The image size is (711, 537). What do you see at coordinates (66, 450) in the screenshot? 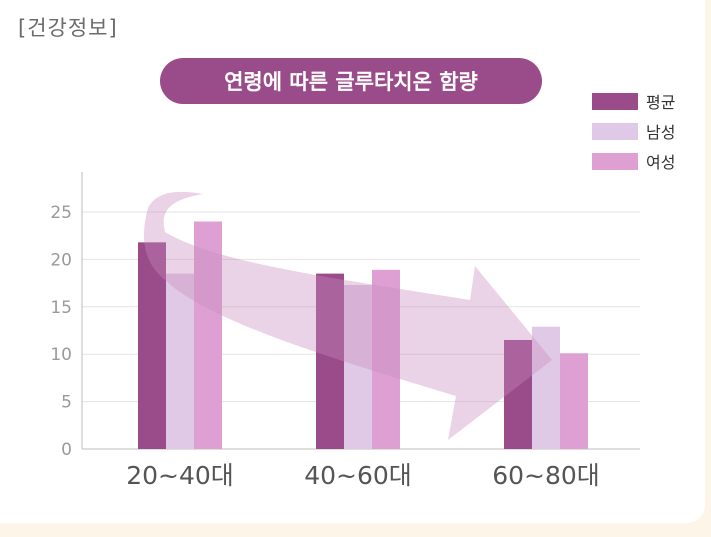
I see `y-tick-label-0: 0` at bounding box center [66, 450].